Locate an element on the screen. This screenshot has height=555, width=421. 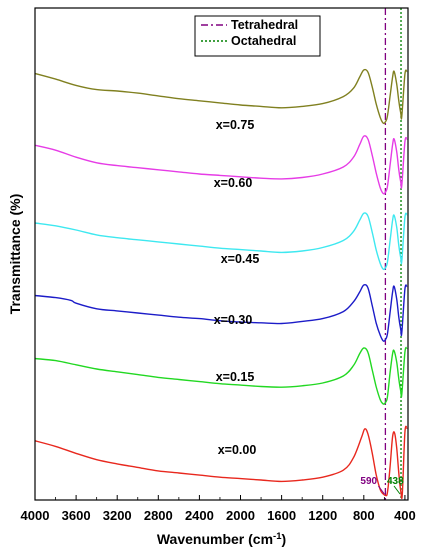
x-tick-label: 2400 is located at coordinates (199, 515).